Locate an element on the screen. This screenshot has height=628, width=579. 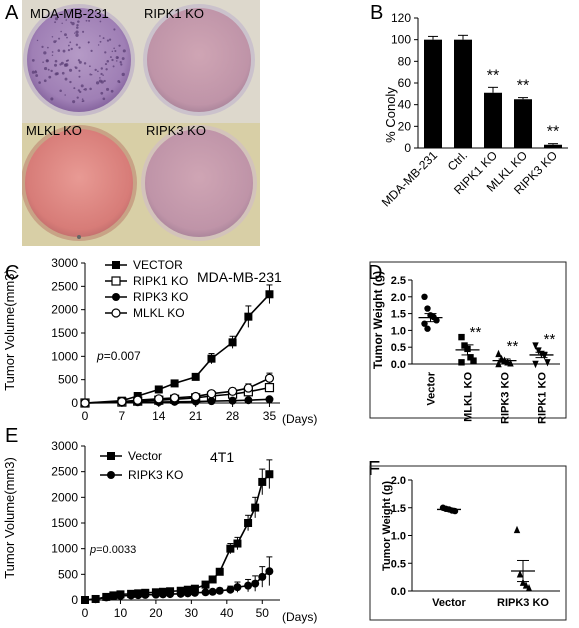
chart-c-legend-label: VECTOR is located at coordinates (158, 265).